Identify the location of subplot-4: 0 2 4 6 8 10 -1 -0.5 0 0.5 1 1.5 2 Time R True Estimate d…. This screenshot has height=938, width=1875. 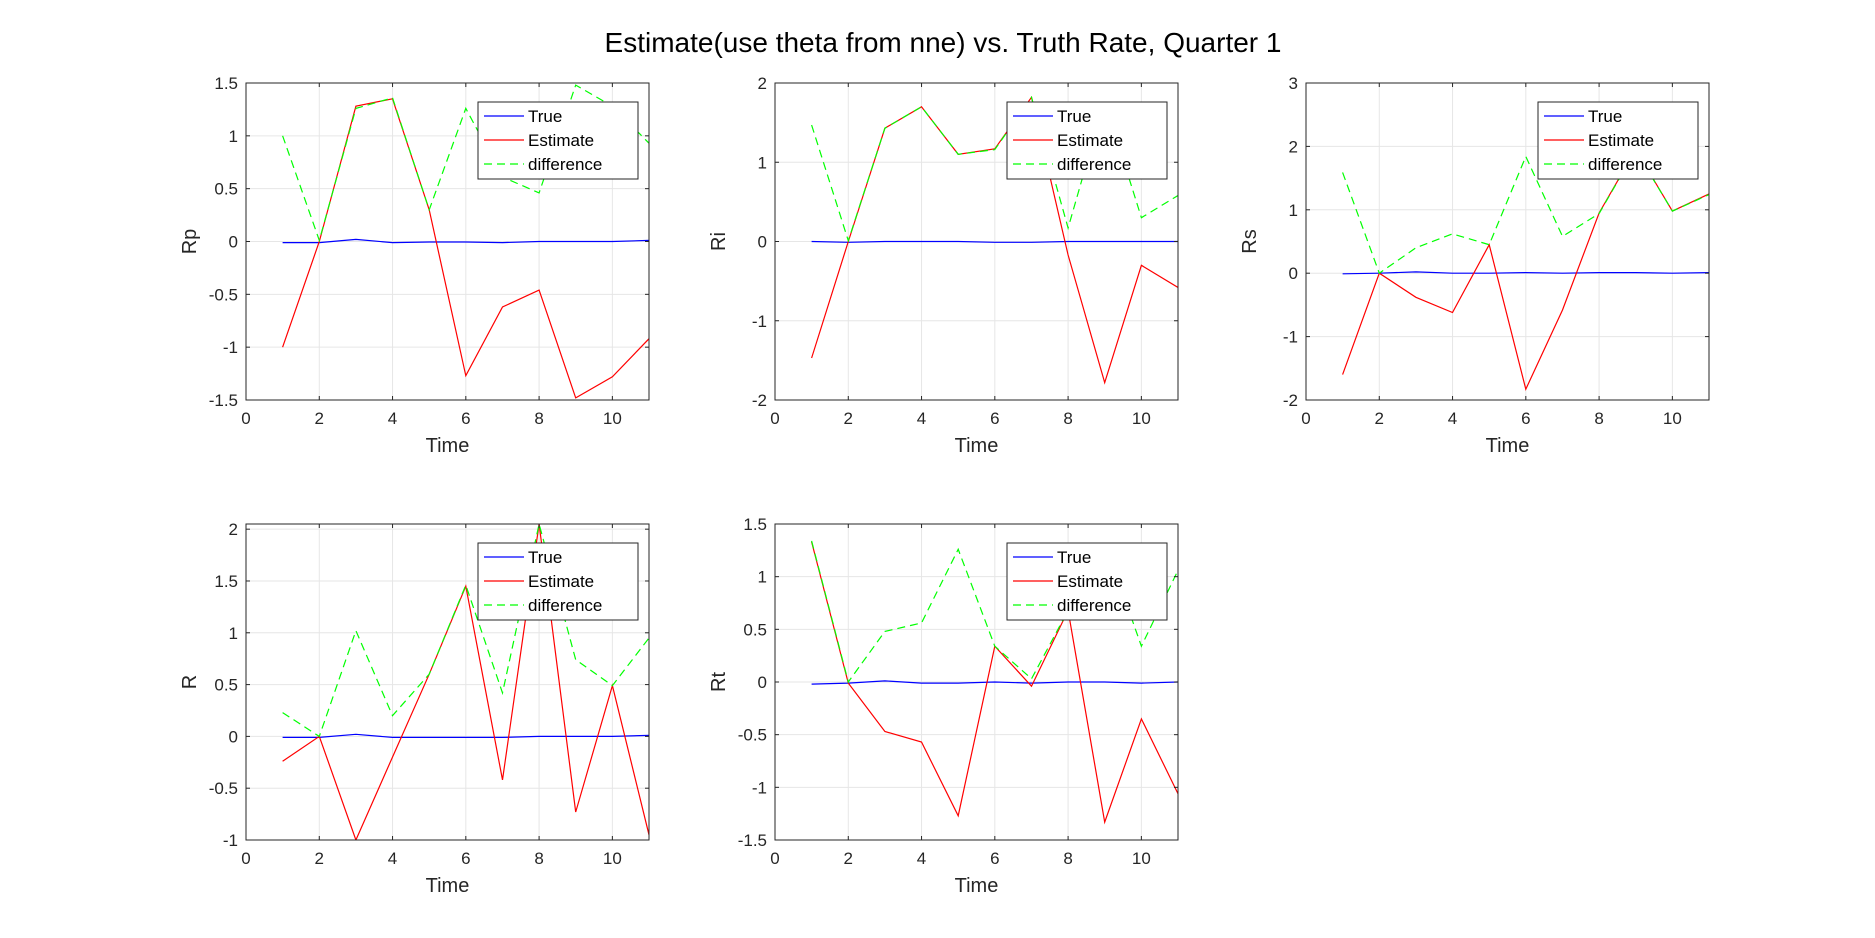
(414, 708).